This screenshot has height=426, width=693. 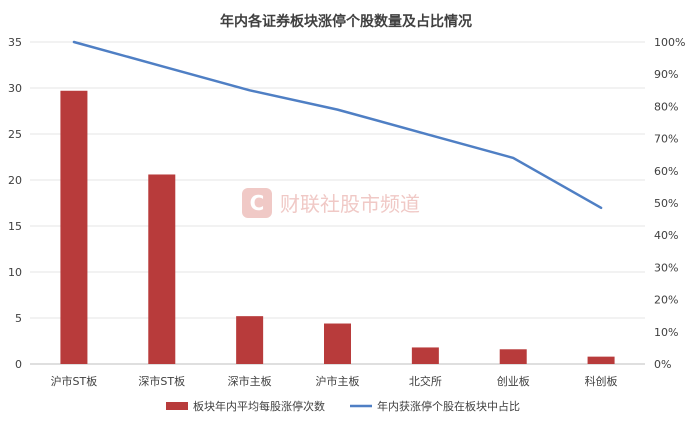 I want to click on x-tick-label: 创业板, so click(x=513, y=381).